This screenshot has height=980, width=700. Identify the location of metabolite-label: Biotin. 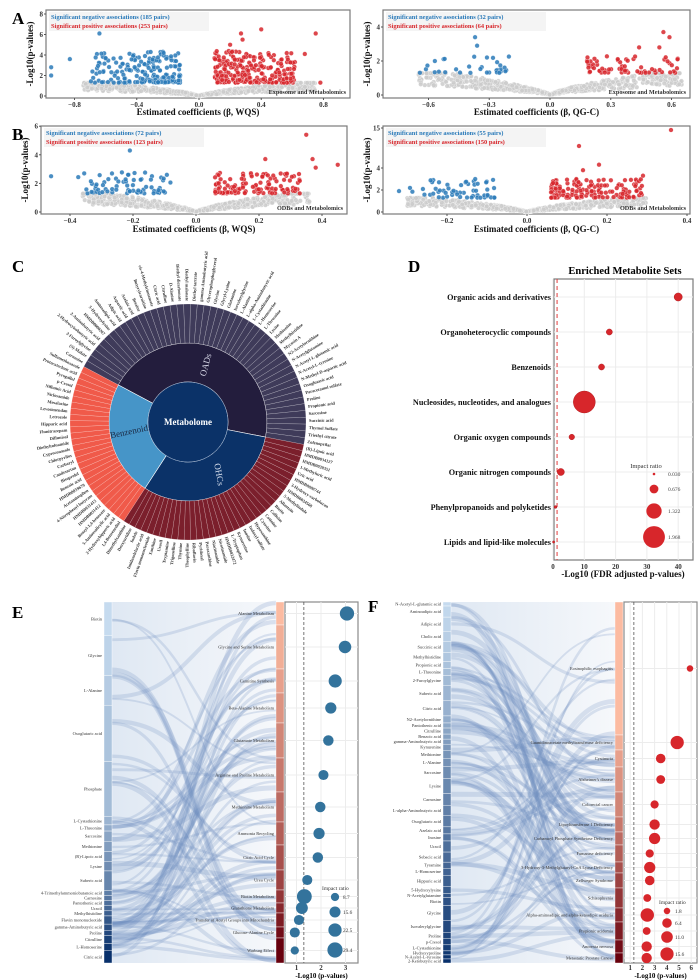
(436, 901).